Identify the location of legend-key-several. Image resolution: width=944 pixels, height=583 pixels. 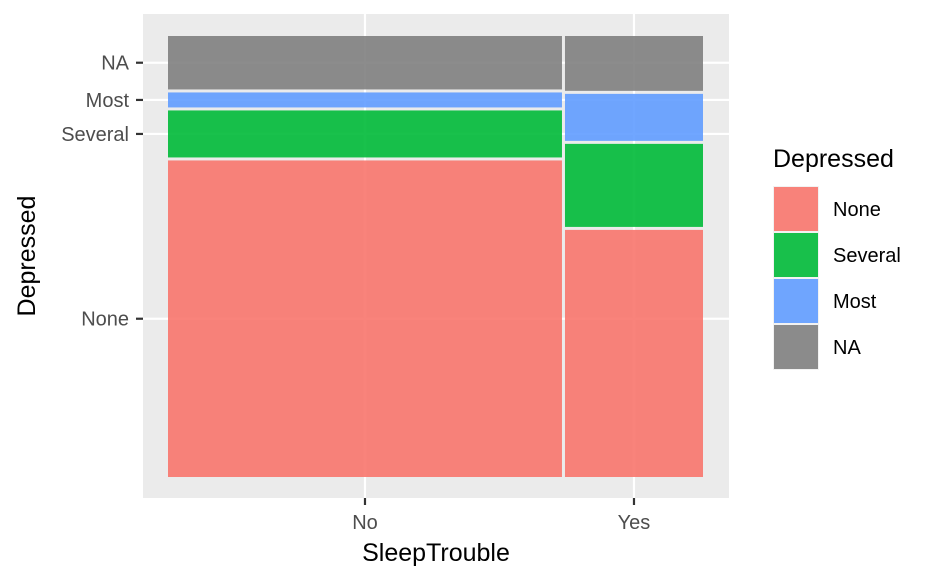
(796, 255).